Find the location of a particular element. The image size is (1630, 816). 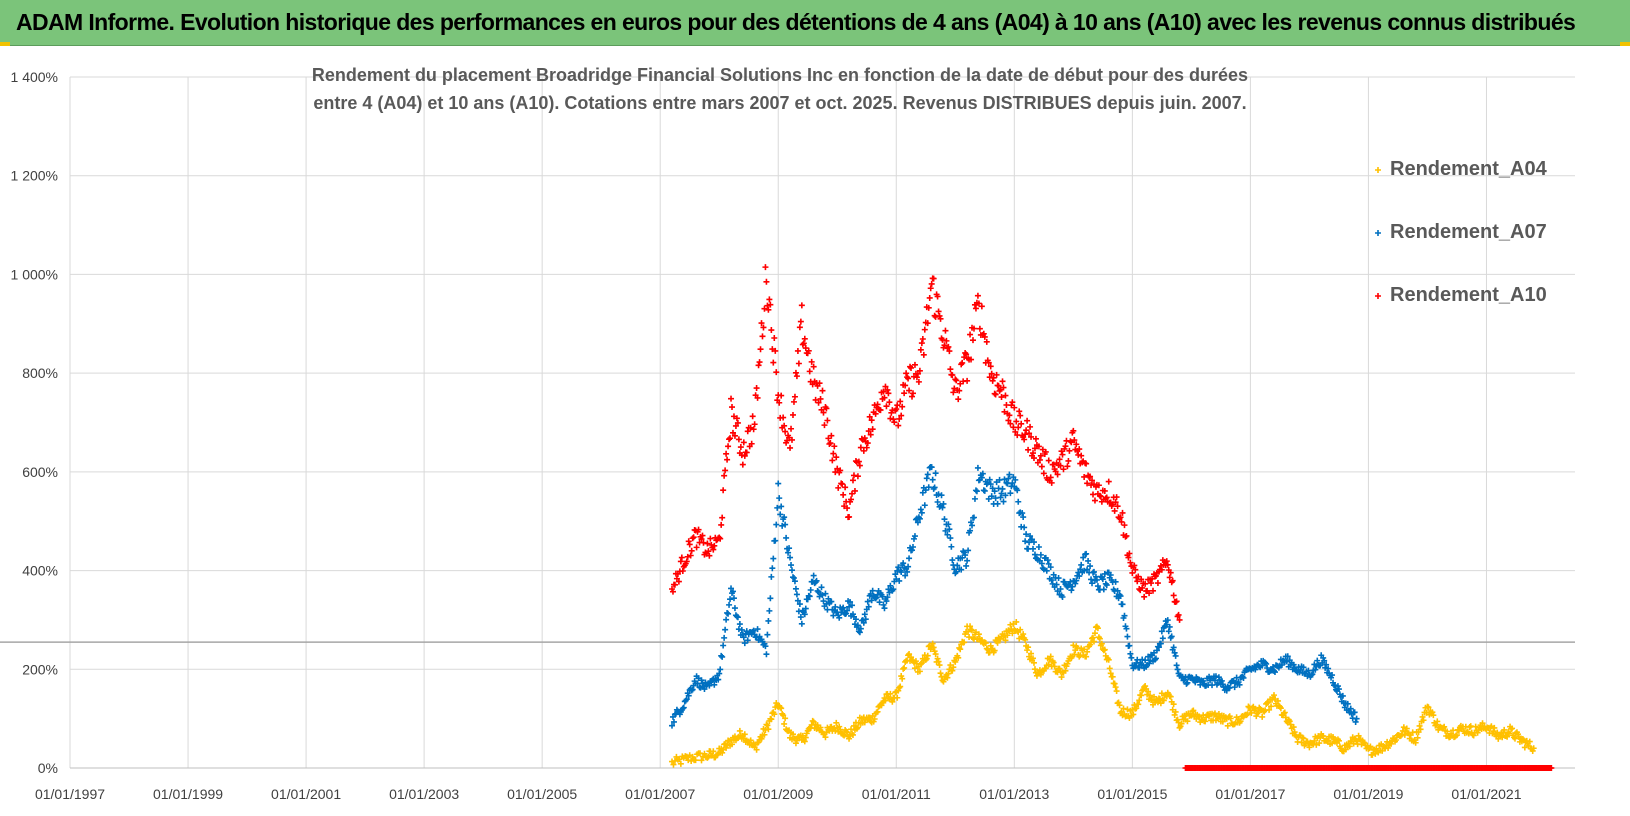

corner-marker-left is located at coordinates (5, 44).